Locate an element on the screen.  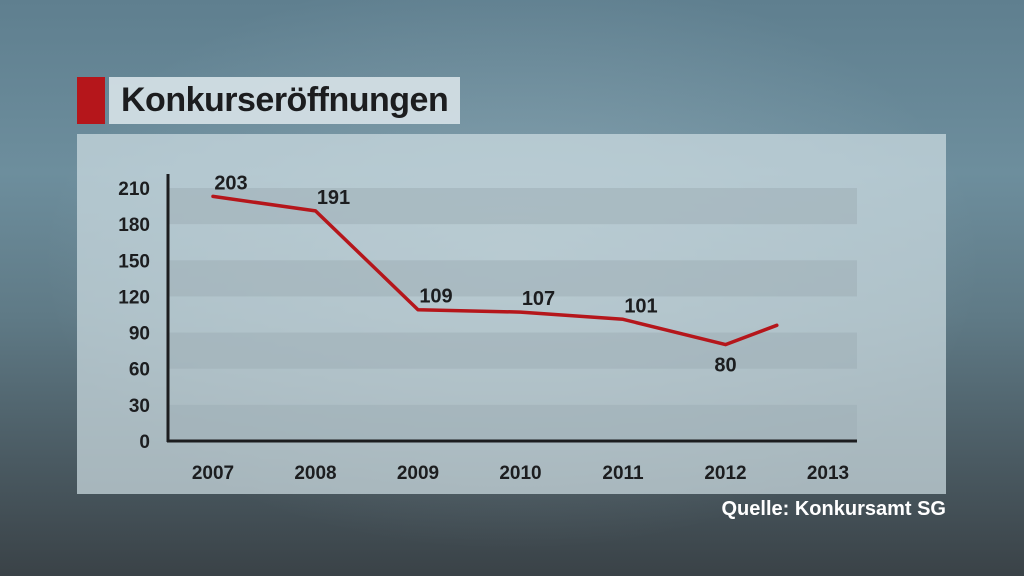
chart-title-bar: Konkurseröffnungen is located at coordinates (269, 100).